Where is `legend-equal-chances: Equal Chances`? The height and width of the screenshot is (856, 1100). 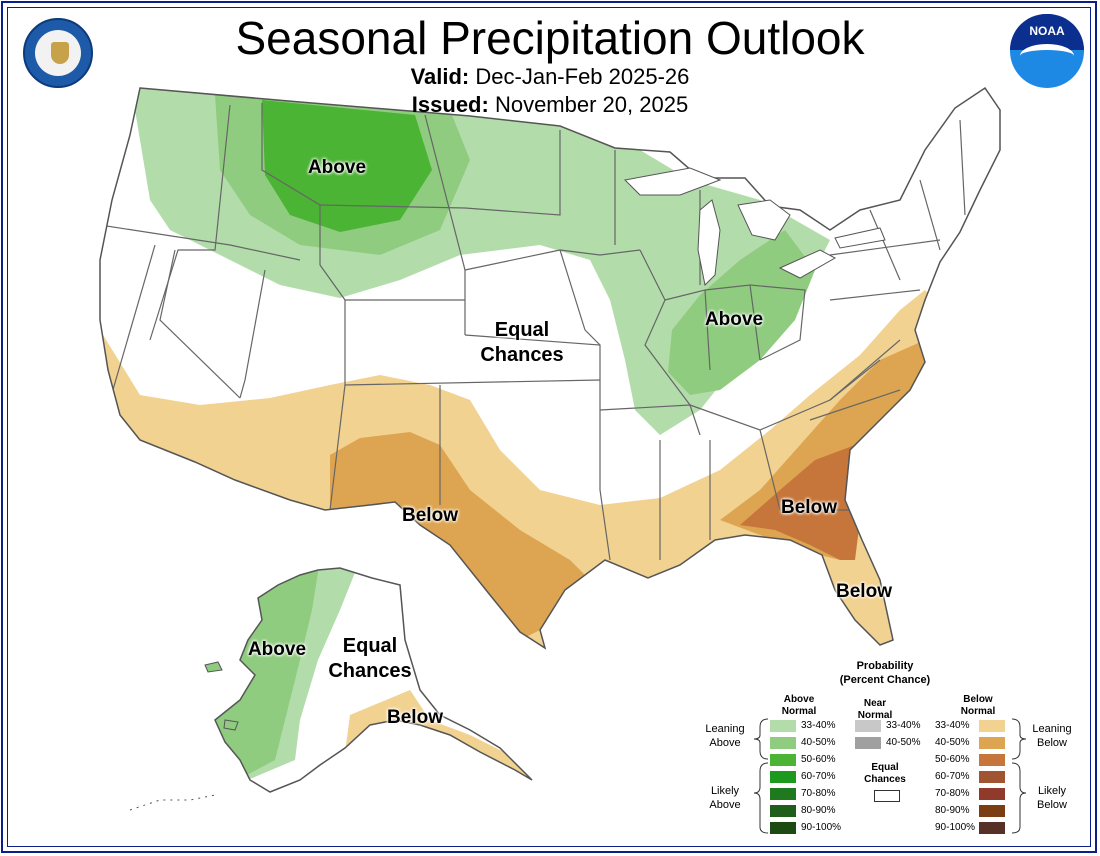 legend-equal-chances: Equal Chances is located at coordinates (885, 773).